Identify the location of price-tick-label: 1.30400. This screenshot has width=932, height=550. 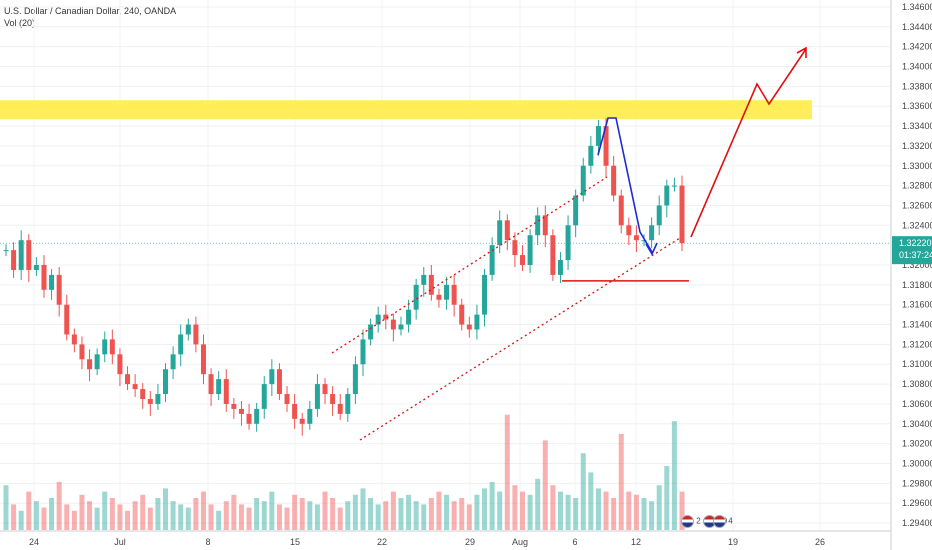
(917, 424).